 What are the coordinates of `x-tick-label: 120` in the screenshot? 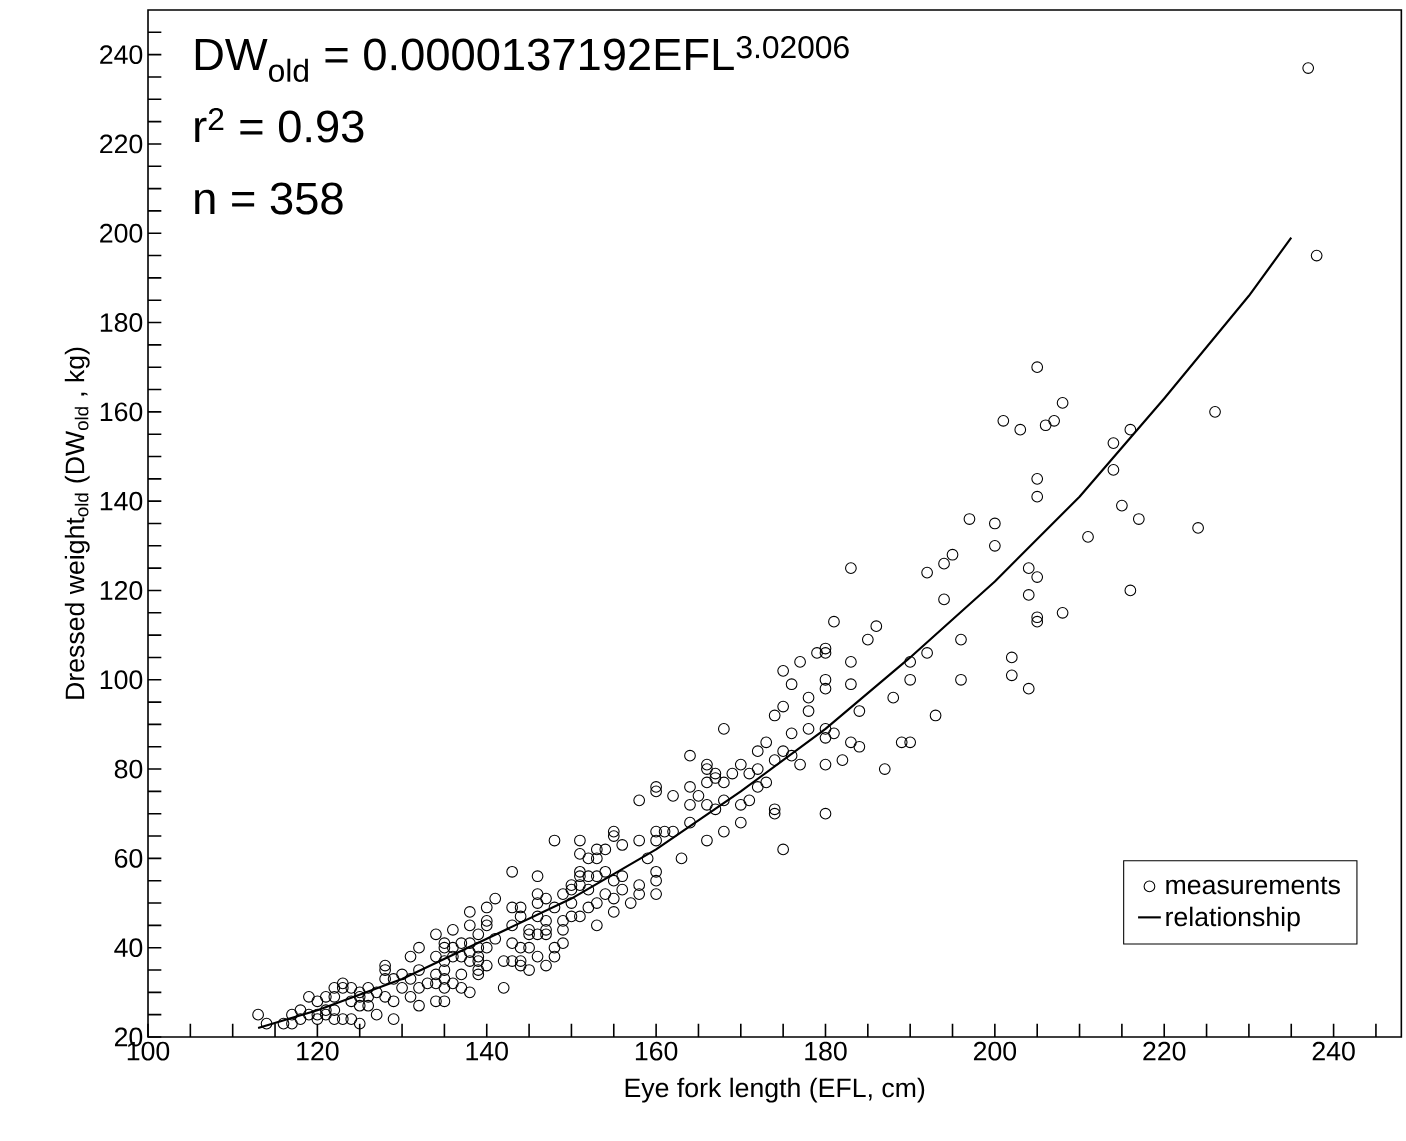 It's located at (318, 1051).